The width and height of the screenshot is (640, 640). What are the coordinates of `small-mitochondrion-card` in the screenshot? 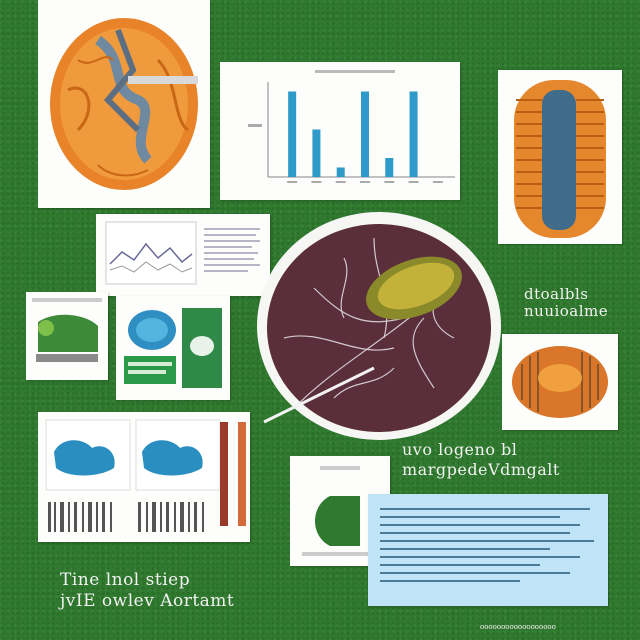 It's located at (560, 382).